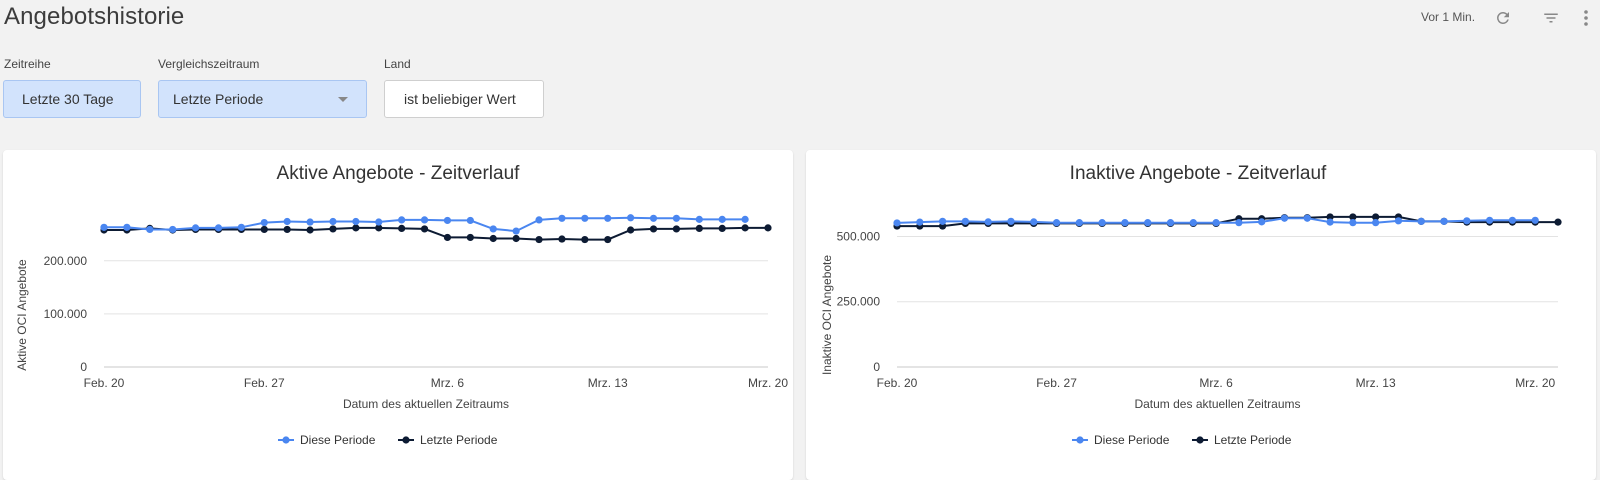 The width and height of the screenshot is (1600, 480). I want to click on last-updated-text: Vor 1 Min., so click(1448, 17).